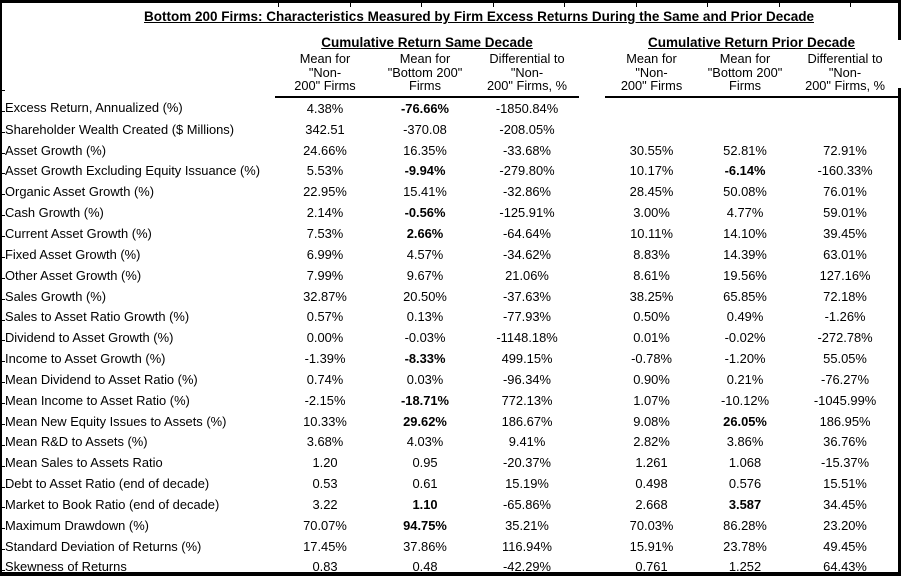  Describe the element at coordinates (56, 296) in the screenshot. I see `row-label: Sales Growth (%)` at that location.